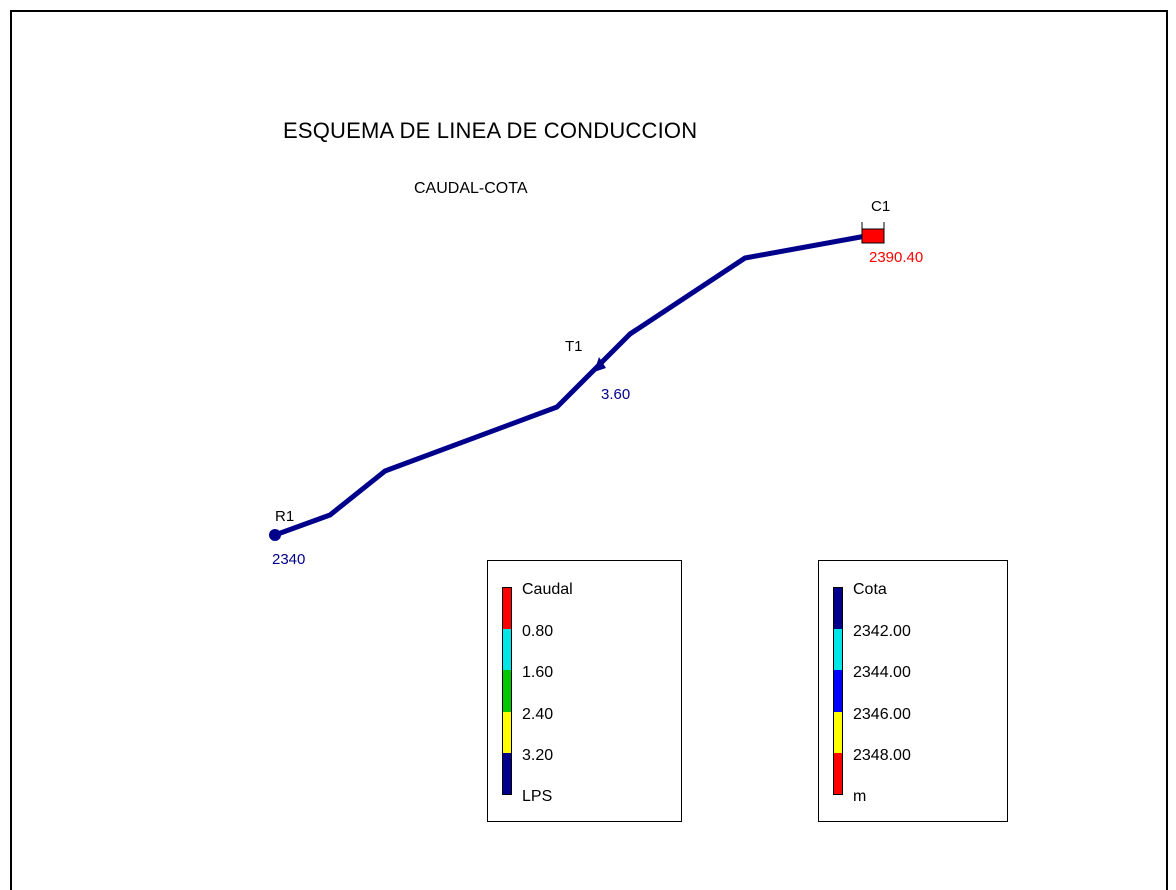 The image size is (1176, 890). What do you see at coordinates (882, 755) in the screenshot?
I see `cota-legend-label: 2348.00` at bounding box center [882, 755].